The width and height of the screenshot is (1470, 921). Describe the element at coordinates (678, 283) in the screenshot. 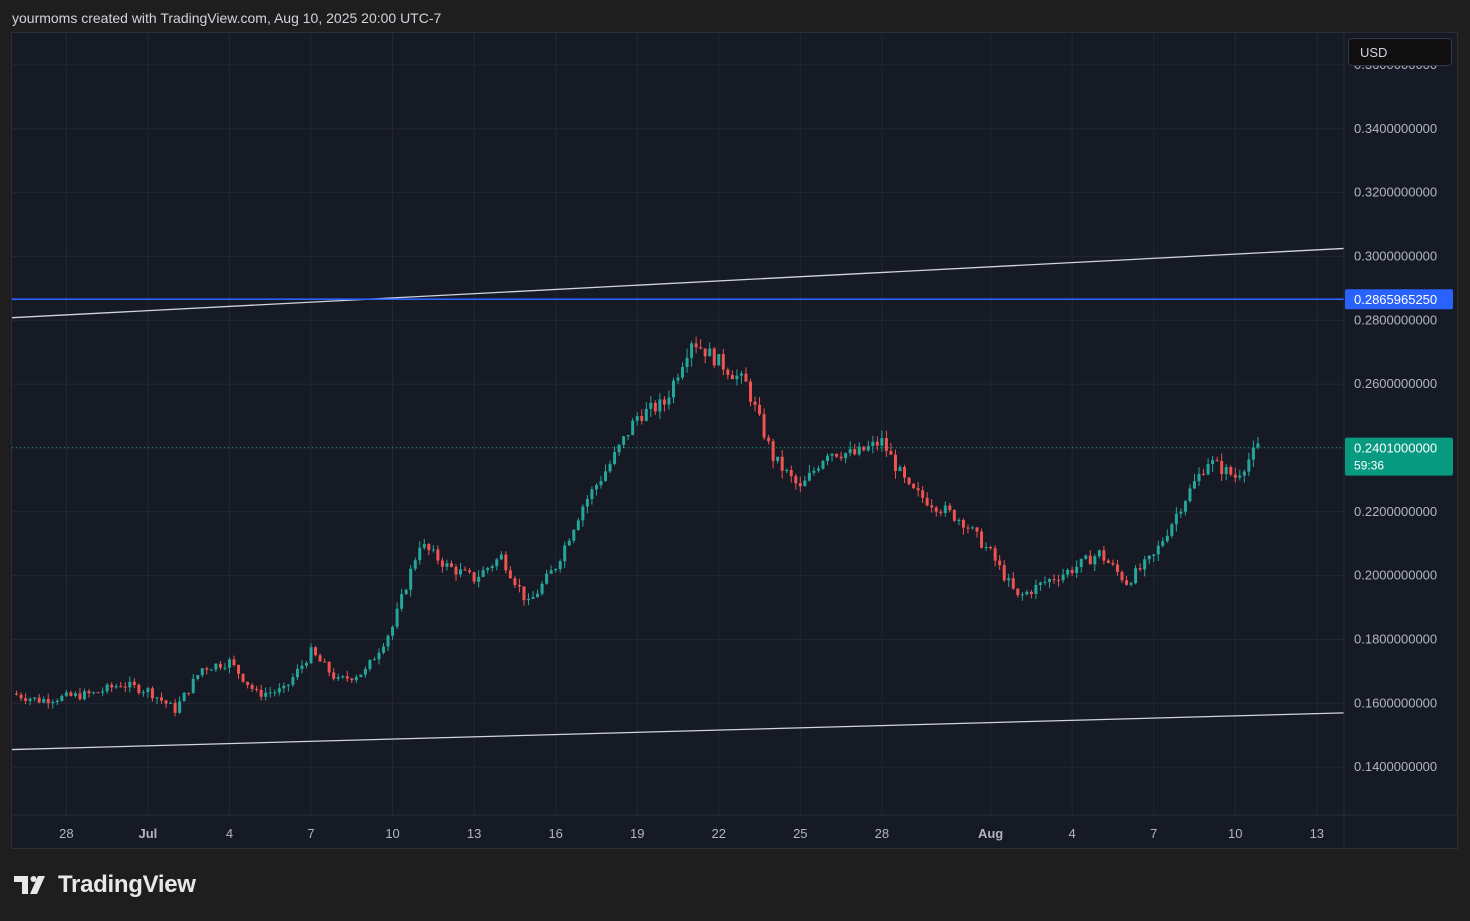

I see `trend-line-upper` at that location.